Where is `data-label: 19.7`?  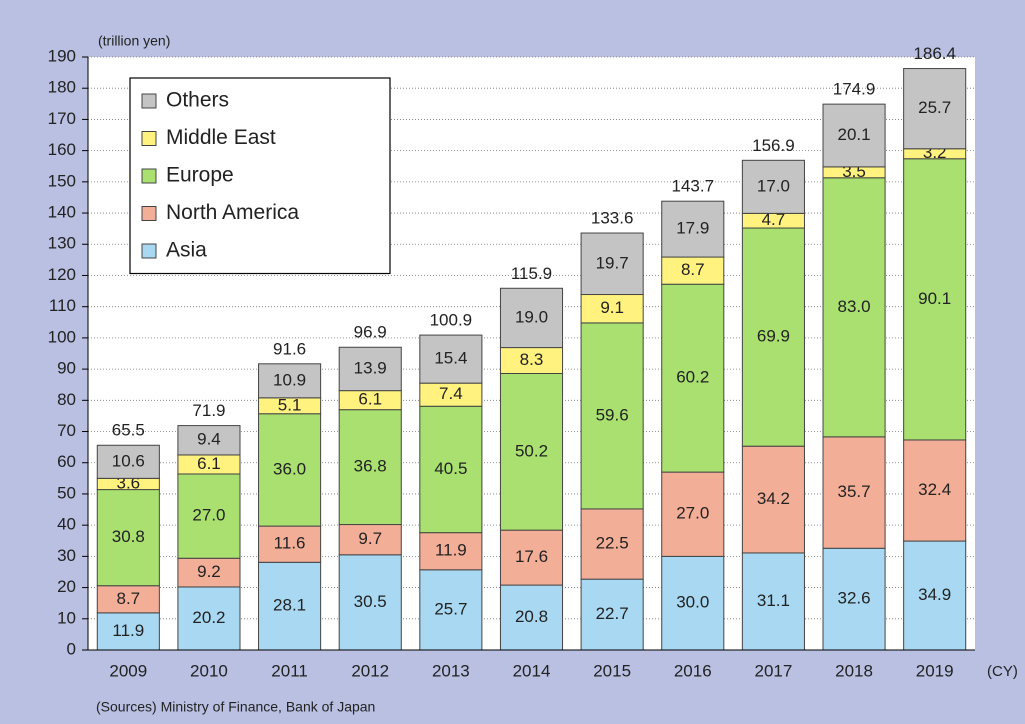
data-label: 19.7 is located at coordinates (612, 262).